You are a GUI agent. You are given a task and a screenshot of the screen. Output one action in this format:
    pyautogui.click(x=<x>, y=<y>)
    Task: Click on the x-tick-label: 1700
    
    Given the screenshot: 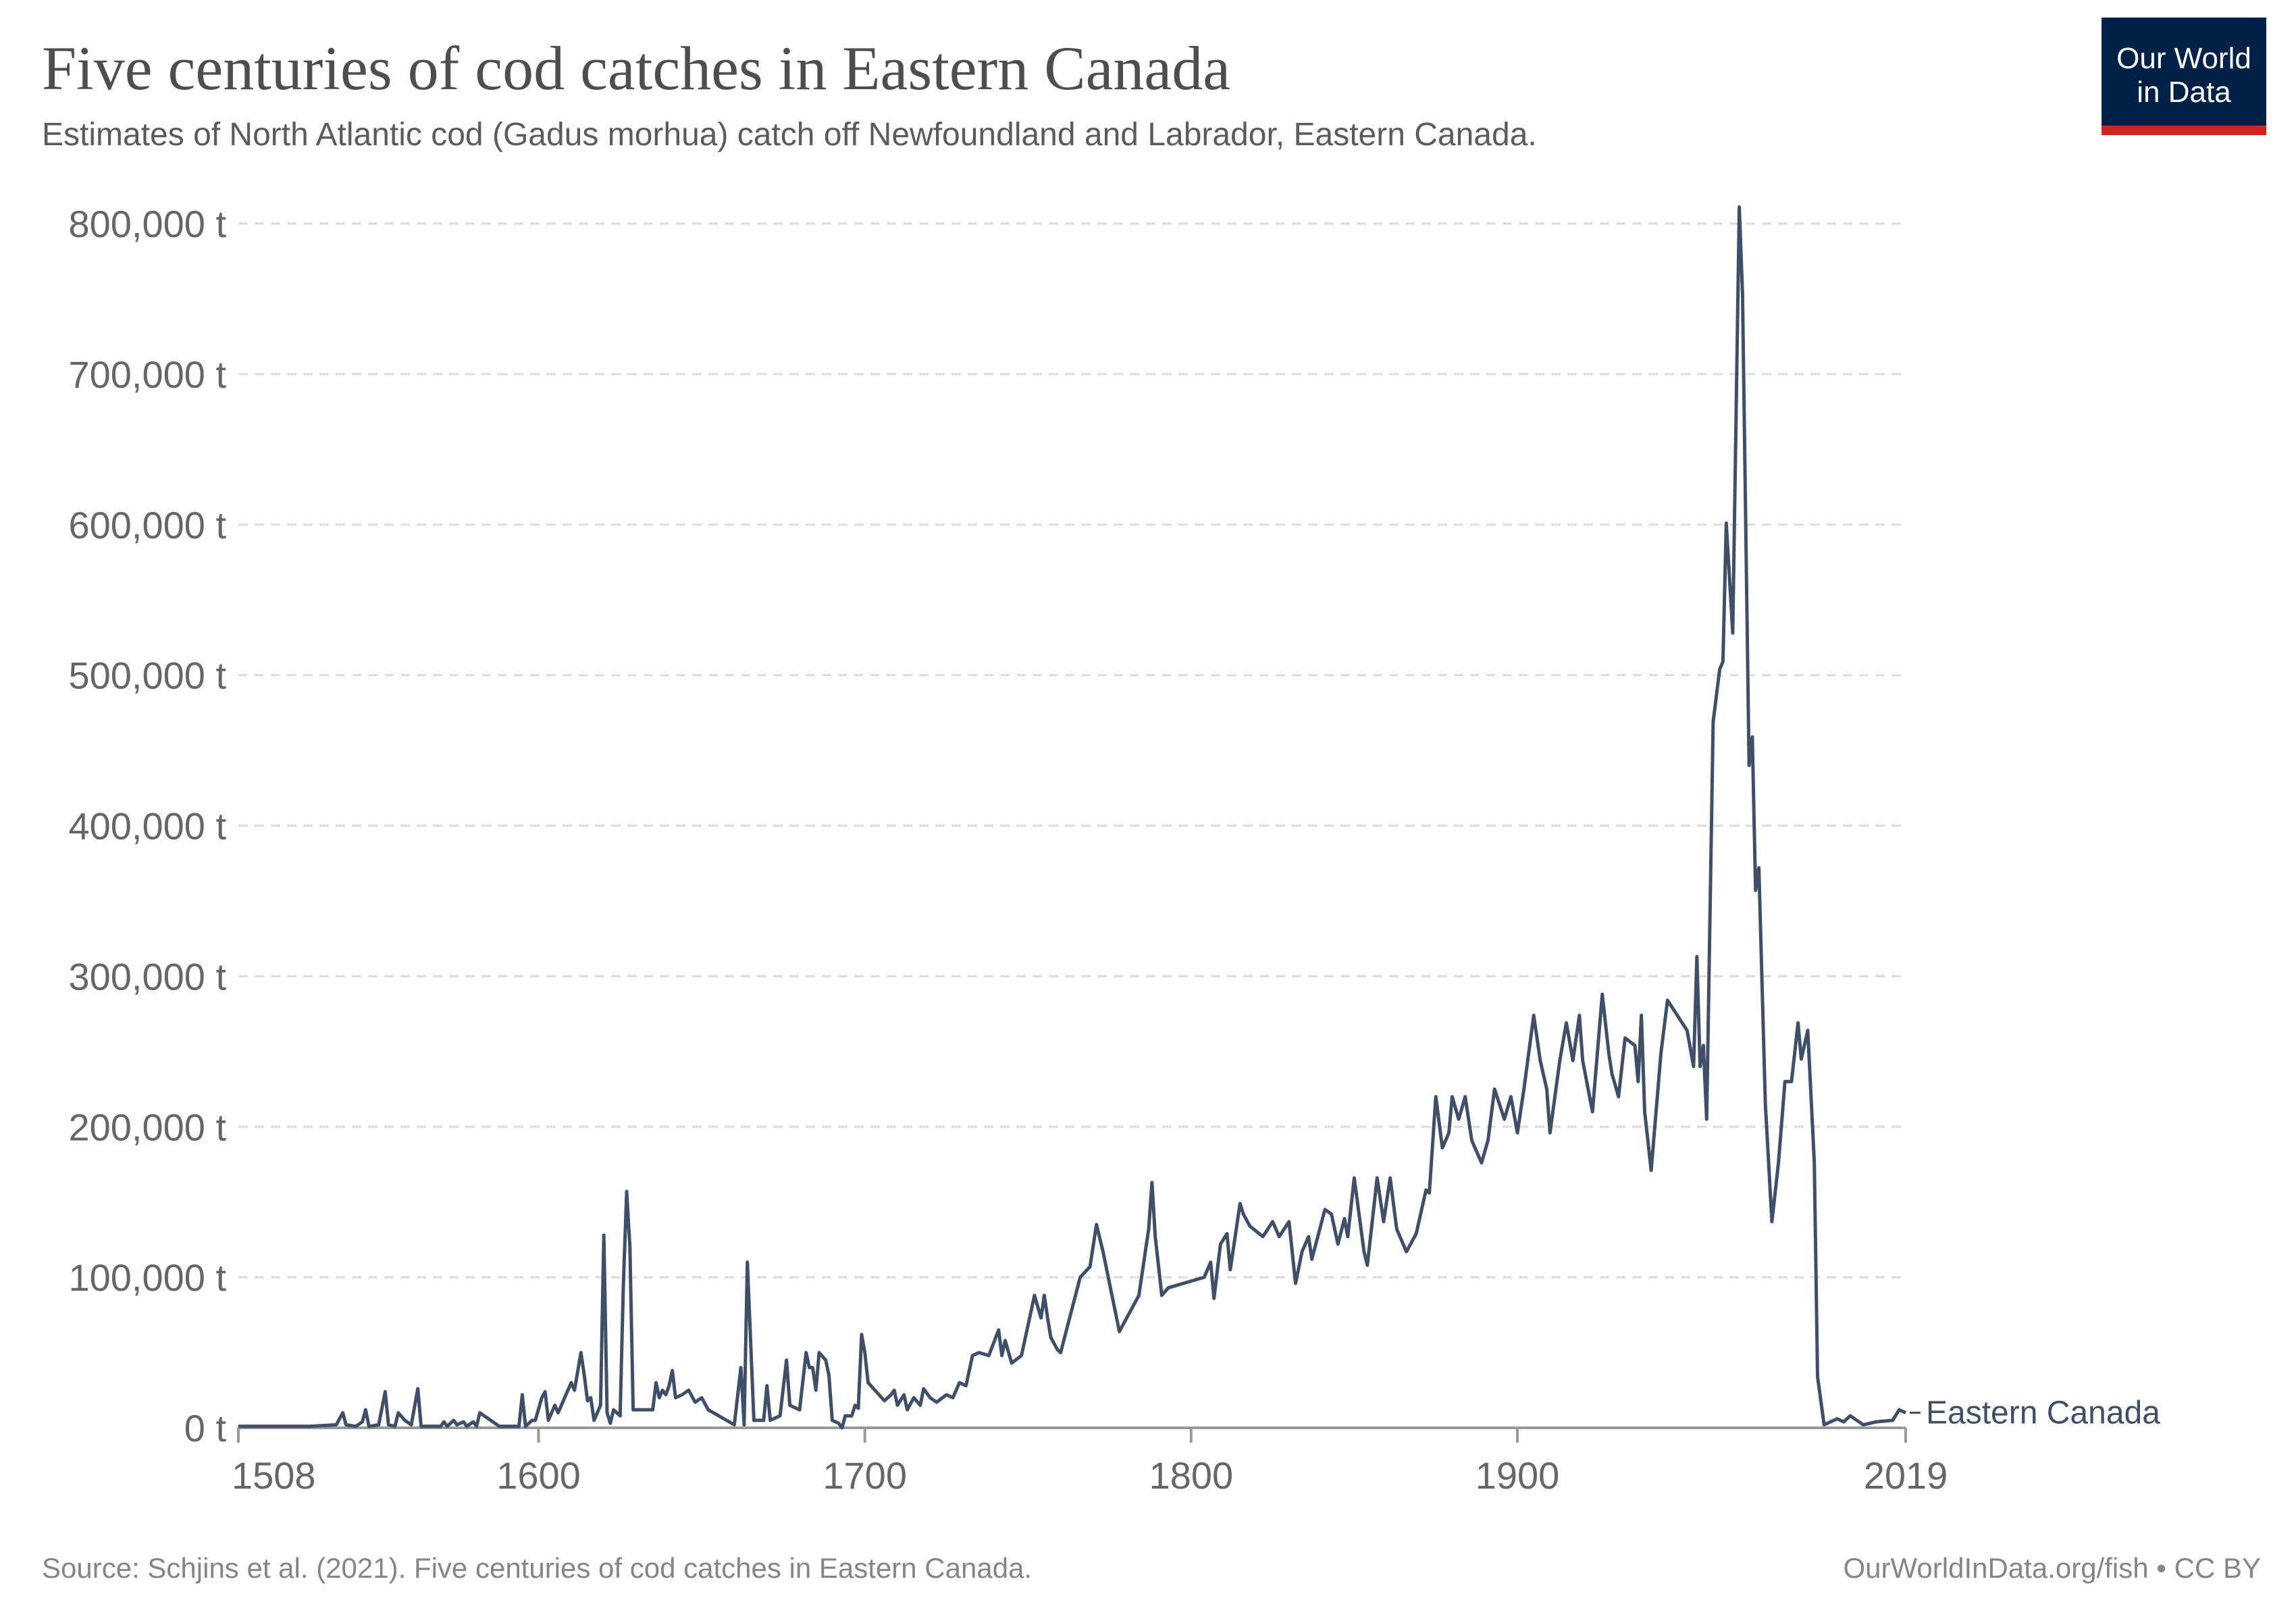 What is the action you would take?
    pyautogui.click(x=865, y=1475)
    